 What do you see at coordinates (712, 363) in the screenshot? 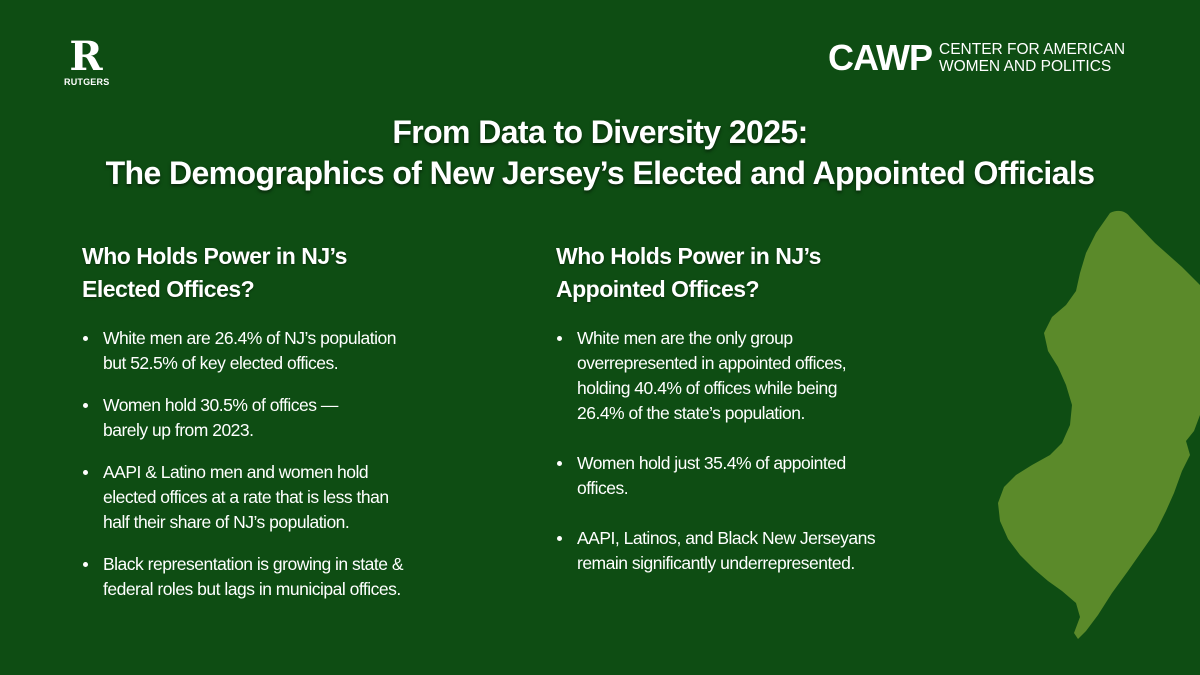
I see `bullet-line: overrepresented in appointed offices,` at bounding box center [712, 363].